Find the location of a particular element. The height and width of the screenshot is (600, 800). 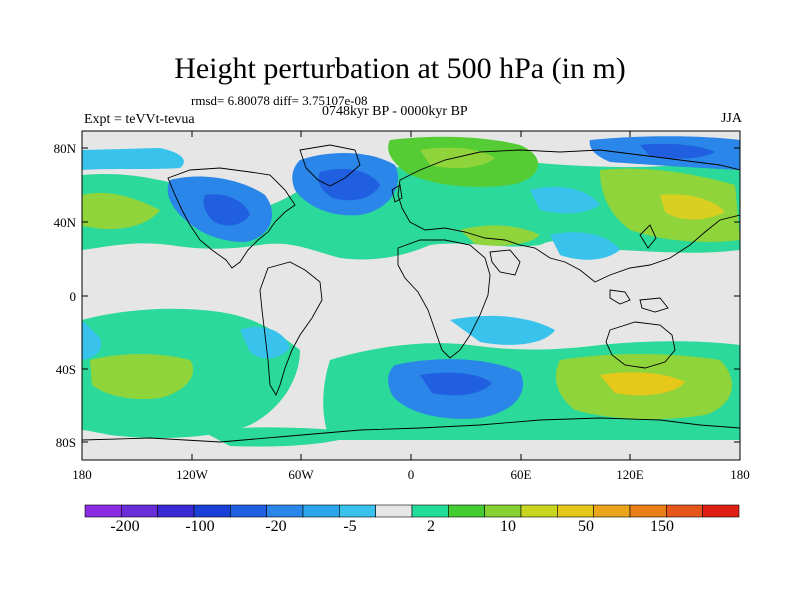

colorbar-label: -100 is located at coordinates (199, 526).